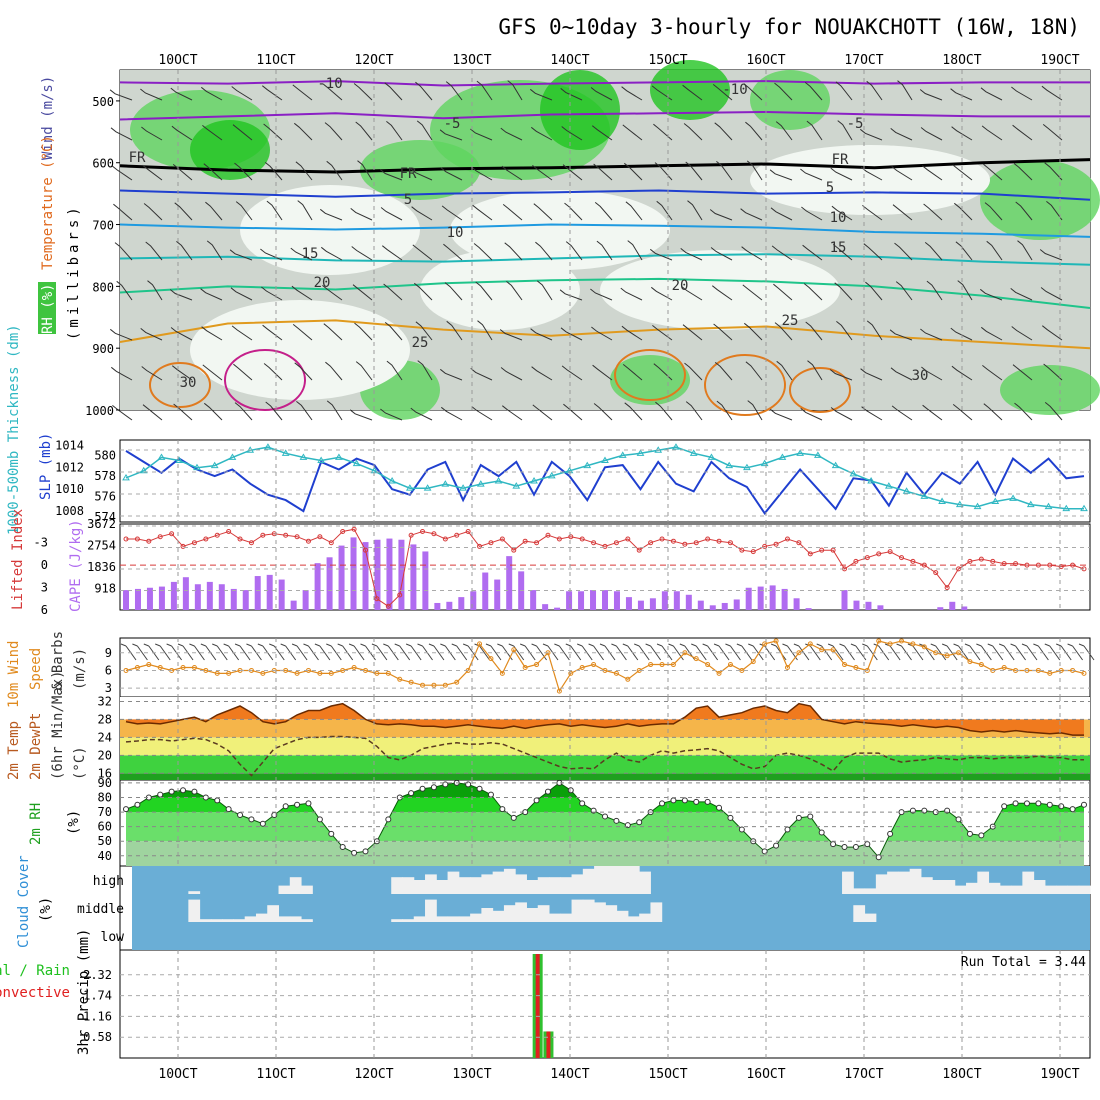 The width and height of the screenshot is (1100, 1100). What do you see at coordinates (745, 385) in the screenshot?
I see `warm-contour` at bounding box center [745, 385].